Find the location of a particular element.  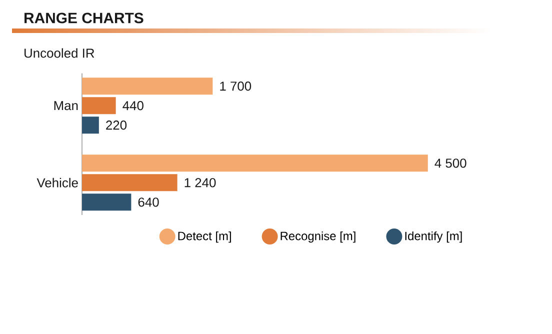

data-label: 1 240 is located at coordinates (200, 183).